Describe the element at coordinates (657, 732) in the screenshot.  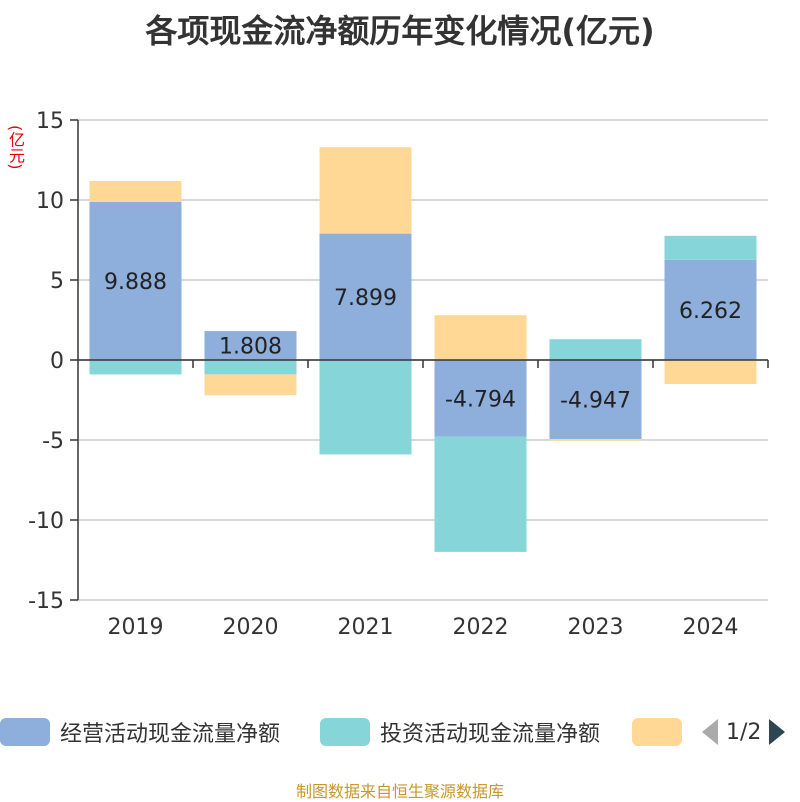
I see `legend-swatch-financing` at that location.